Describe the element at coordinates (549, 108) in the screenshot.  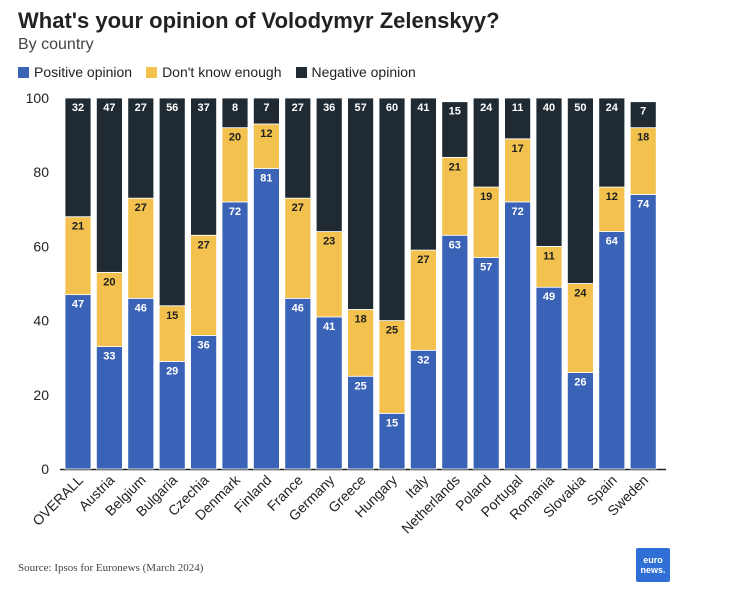
I see `bar-data-label: 40` at that location.